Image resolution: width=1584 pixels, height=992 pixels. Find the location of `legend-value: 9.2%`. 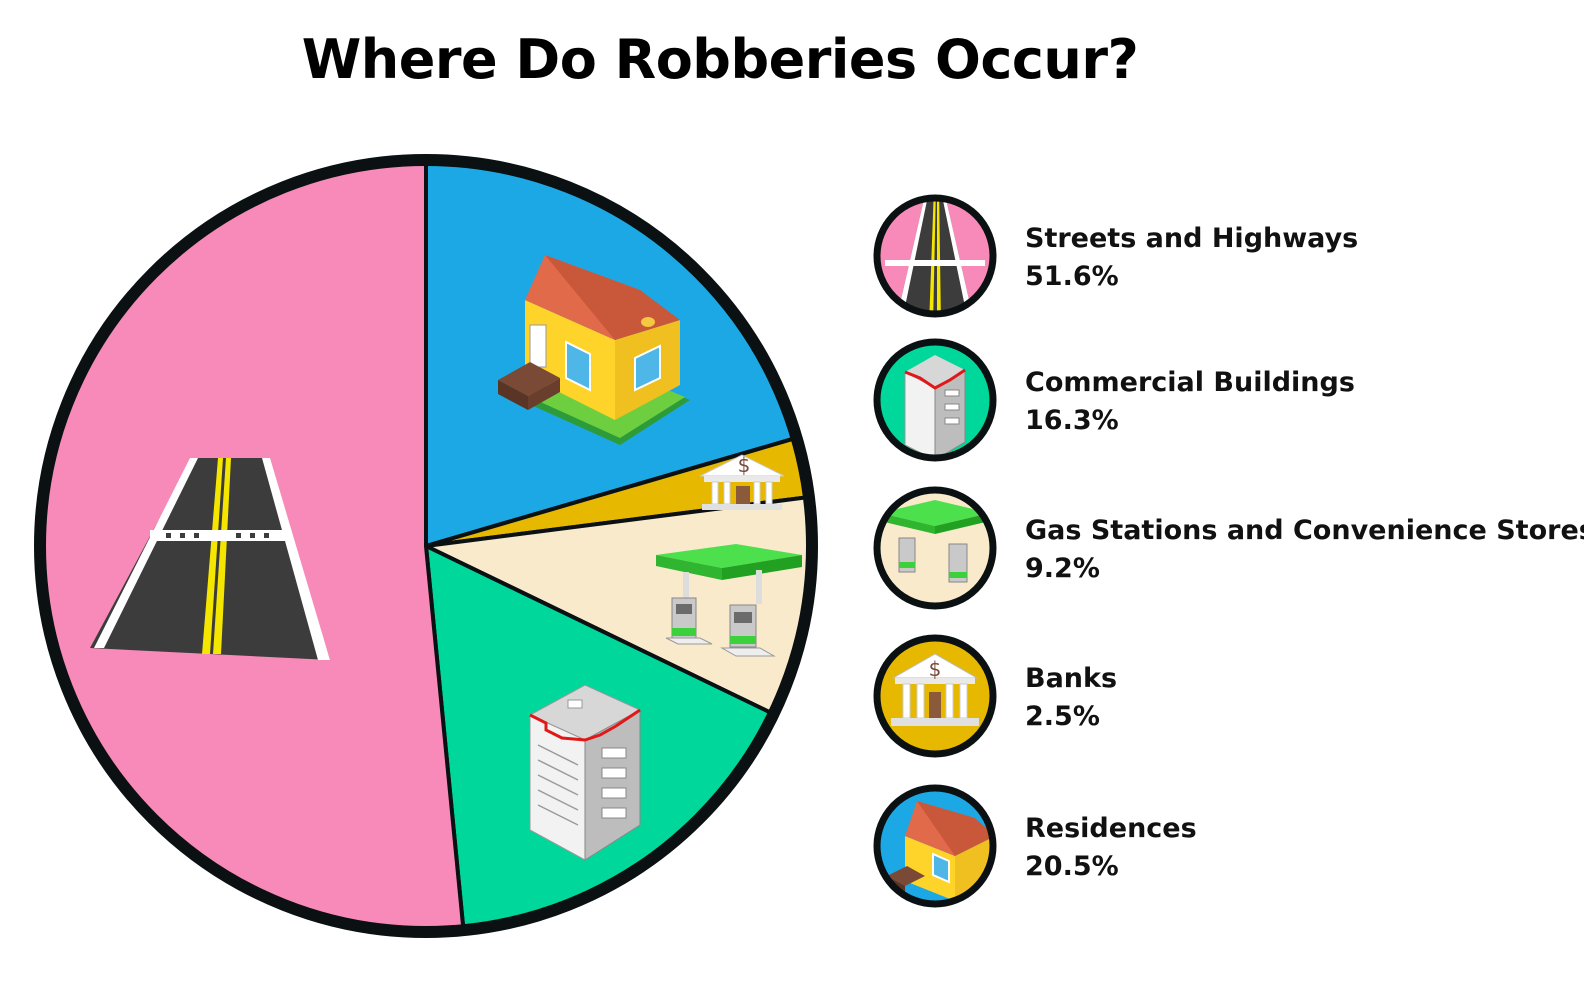

legend-value: 9.2% is located at coordinates (1062, 568).